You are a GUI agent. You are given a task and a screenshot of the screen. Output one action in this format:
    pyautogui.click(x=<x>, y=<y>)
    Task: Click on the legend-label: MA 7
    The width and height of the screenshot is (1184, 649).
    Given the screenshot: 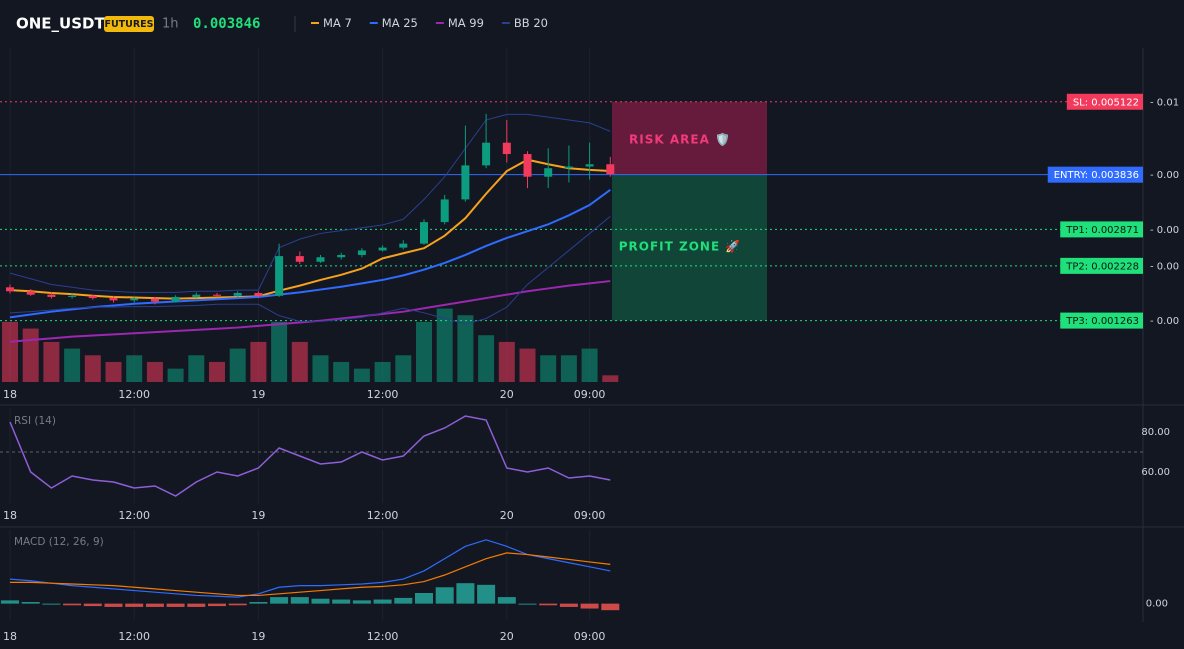 What is the action you would take?
    pyautogui.click(x=337, y=23)
    